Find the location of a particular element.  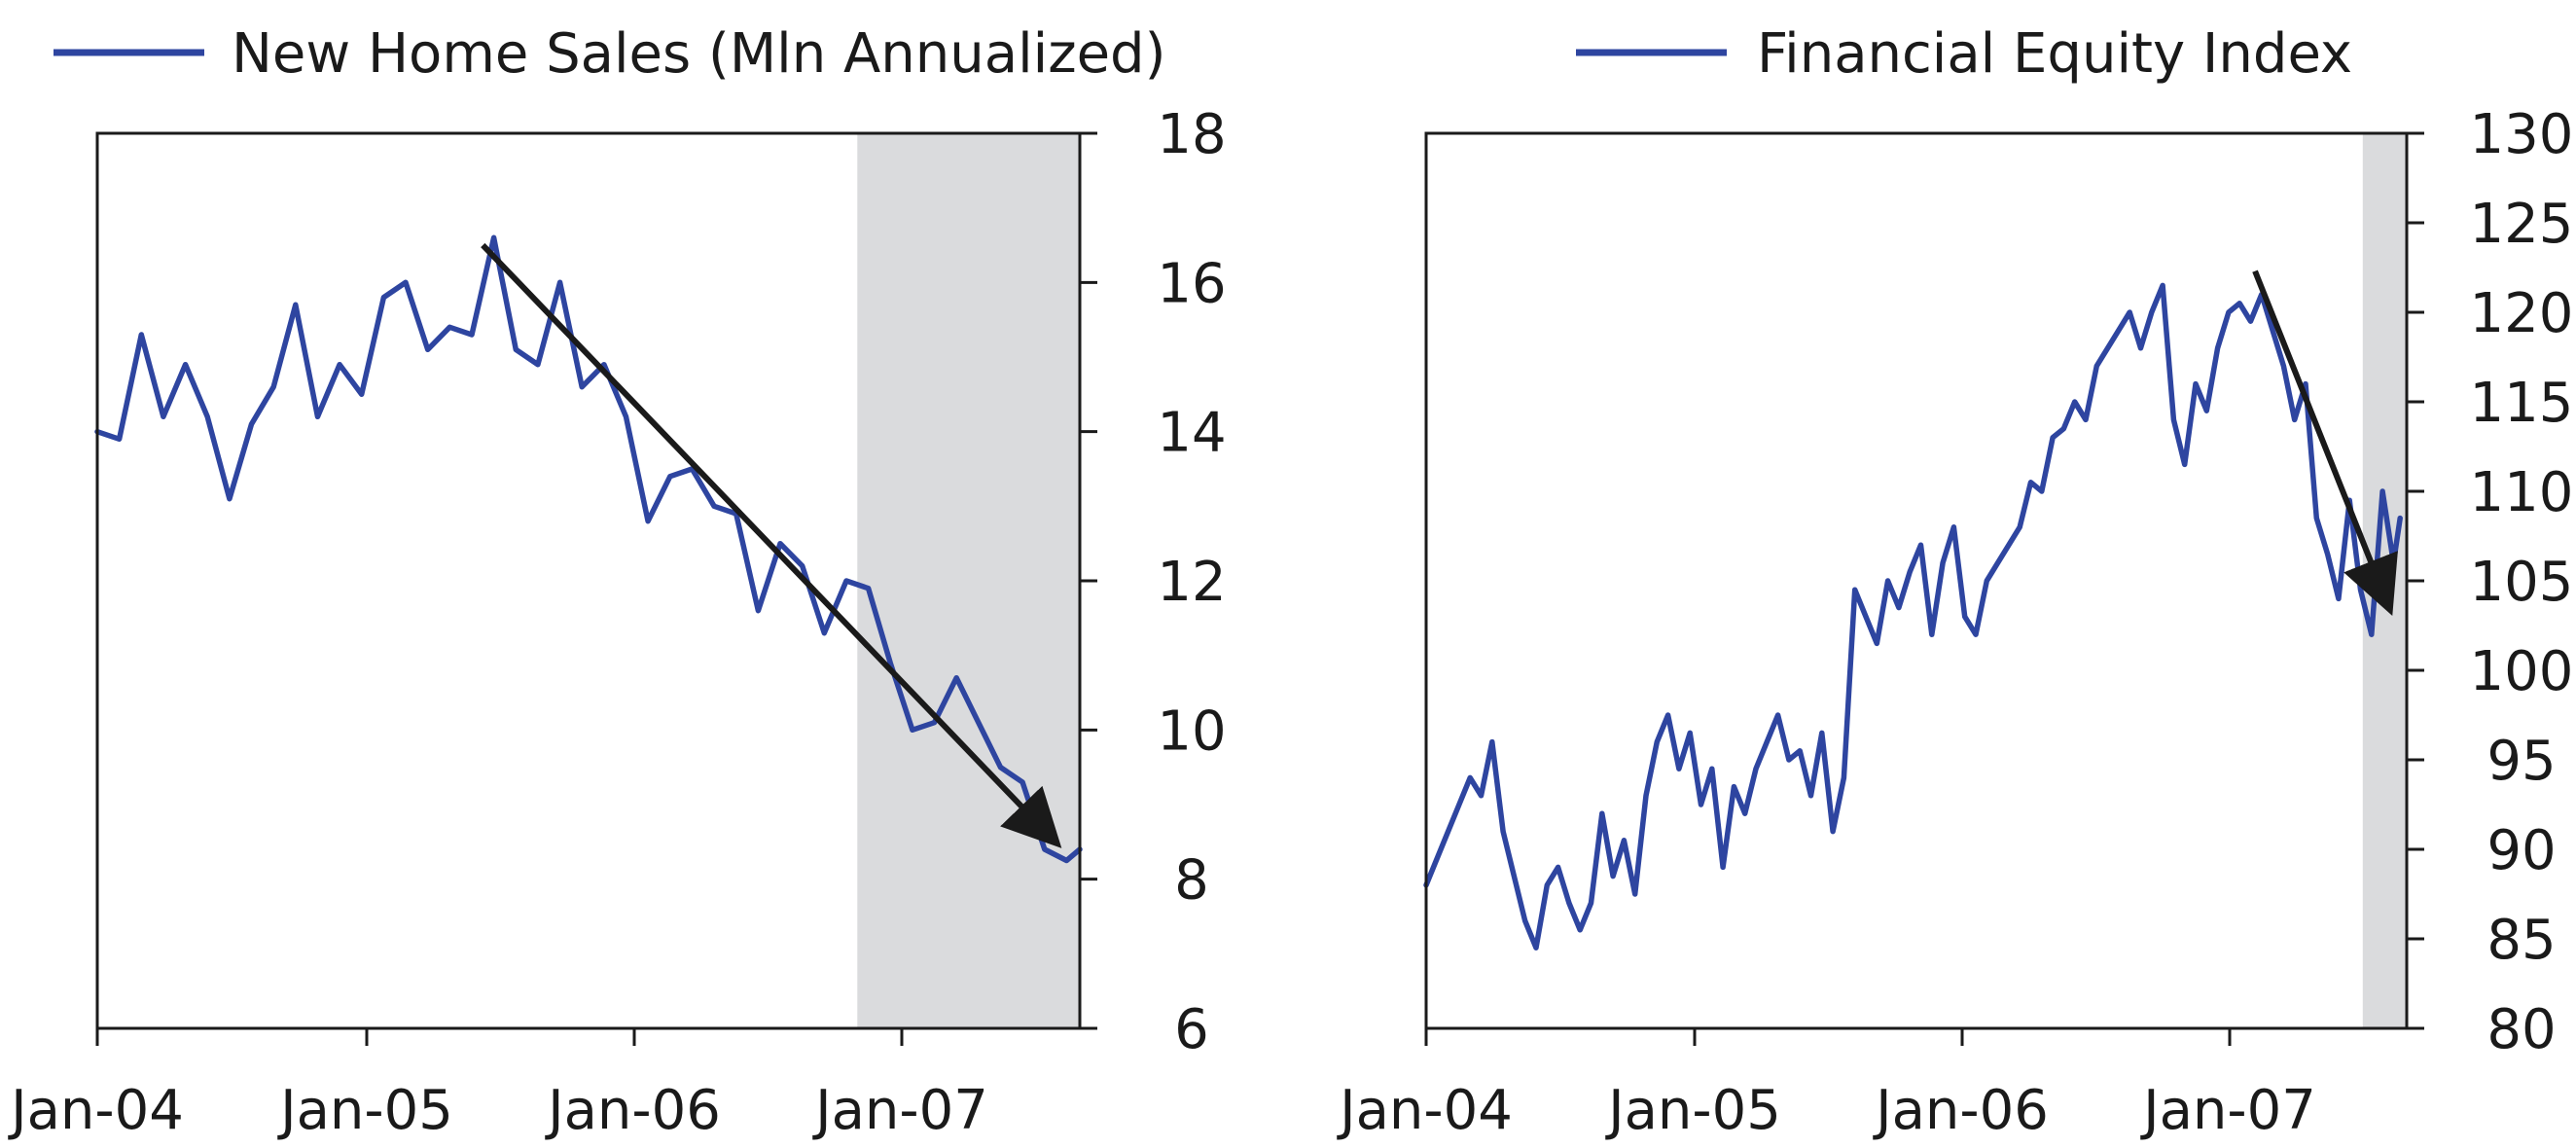

y-tick-label: 120 is located at coordinates (2522, 313).